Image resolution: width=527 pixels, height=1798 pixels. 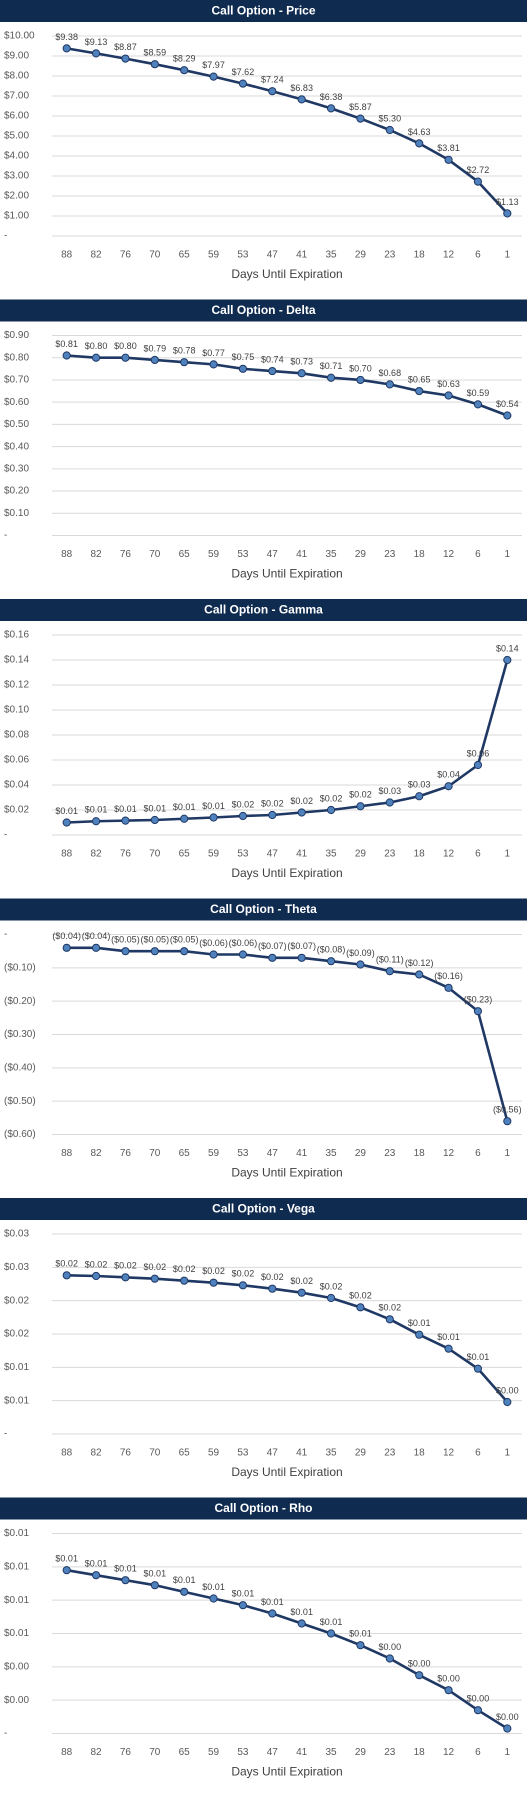 I want to click on chart-title: Call Option - Delta, so click(x=263, y=310).